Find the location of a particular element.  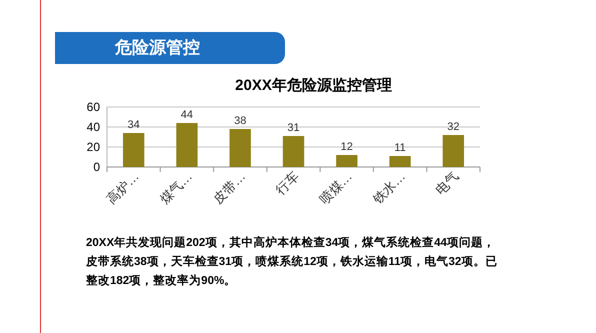

x-tick-label: 行车 is located at coordinates (287, 183).